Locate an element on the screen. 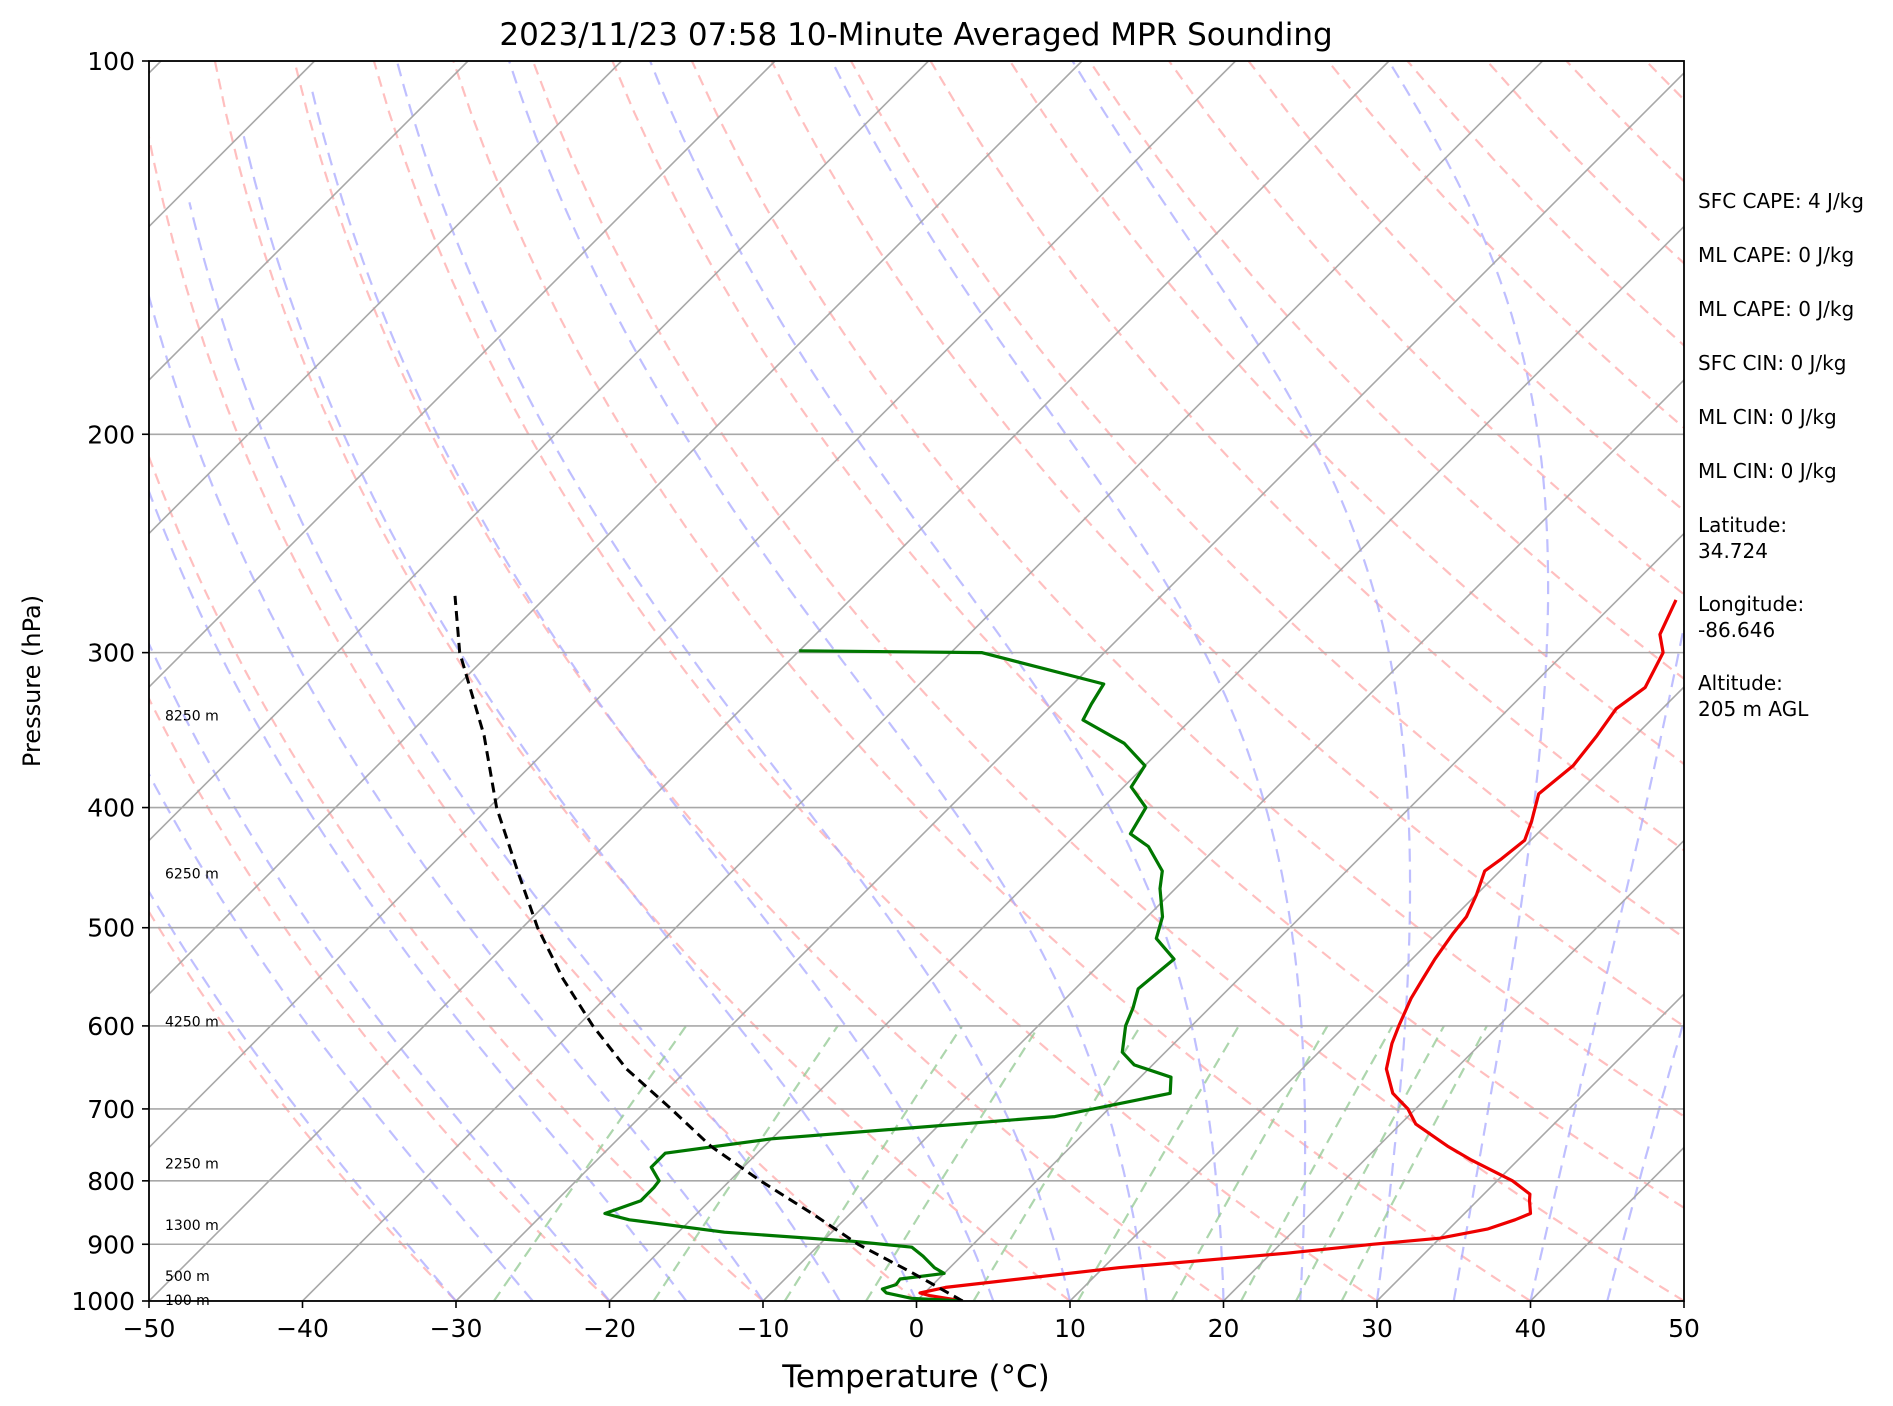 The image size is (1893, 1406). y-axis-label: Pressure (hPa) is located at coordinates (32, 681).